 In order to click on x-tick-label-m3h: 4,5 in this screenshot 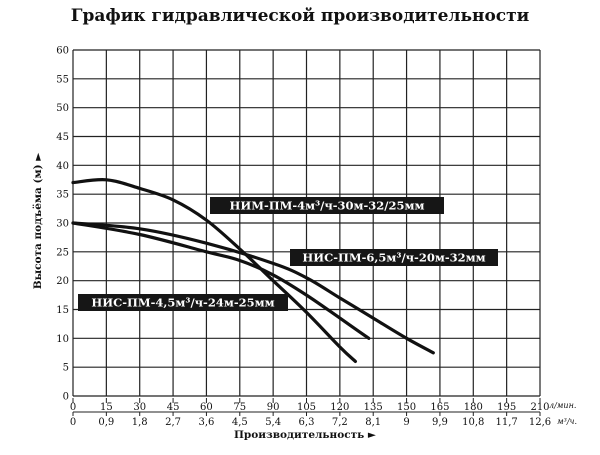, I will do `click(240, 422)`.